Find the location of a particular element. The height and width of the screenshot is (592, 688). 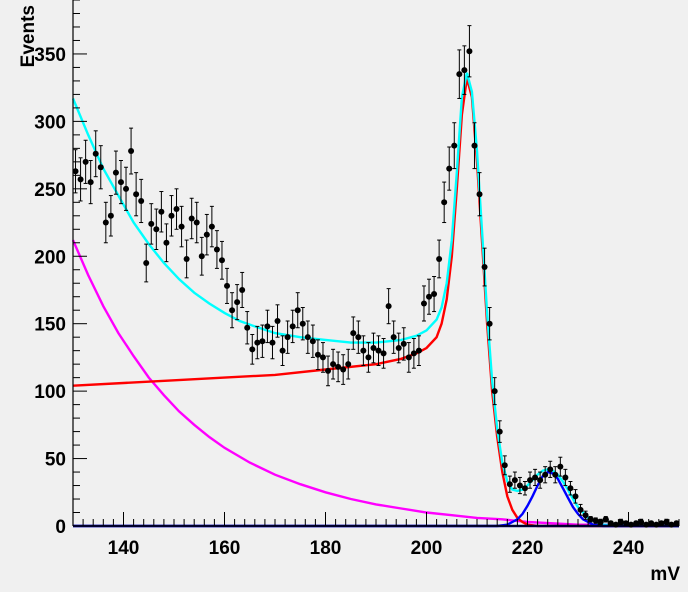

y-tick-label: 200 is located at coordinates (50, 257).